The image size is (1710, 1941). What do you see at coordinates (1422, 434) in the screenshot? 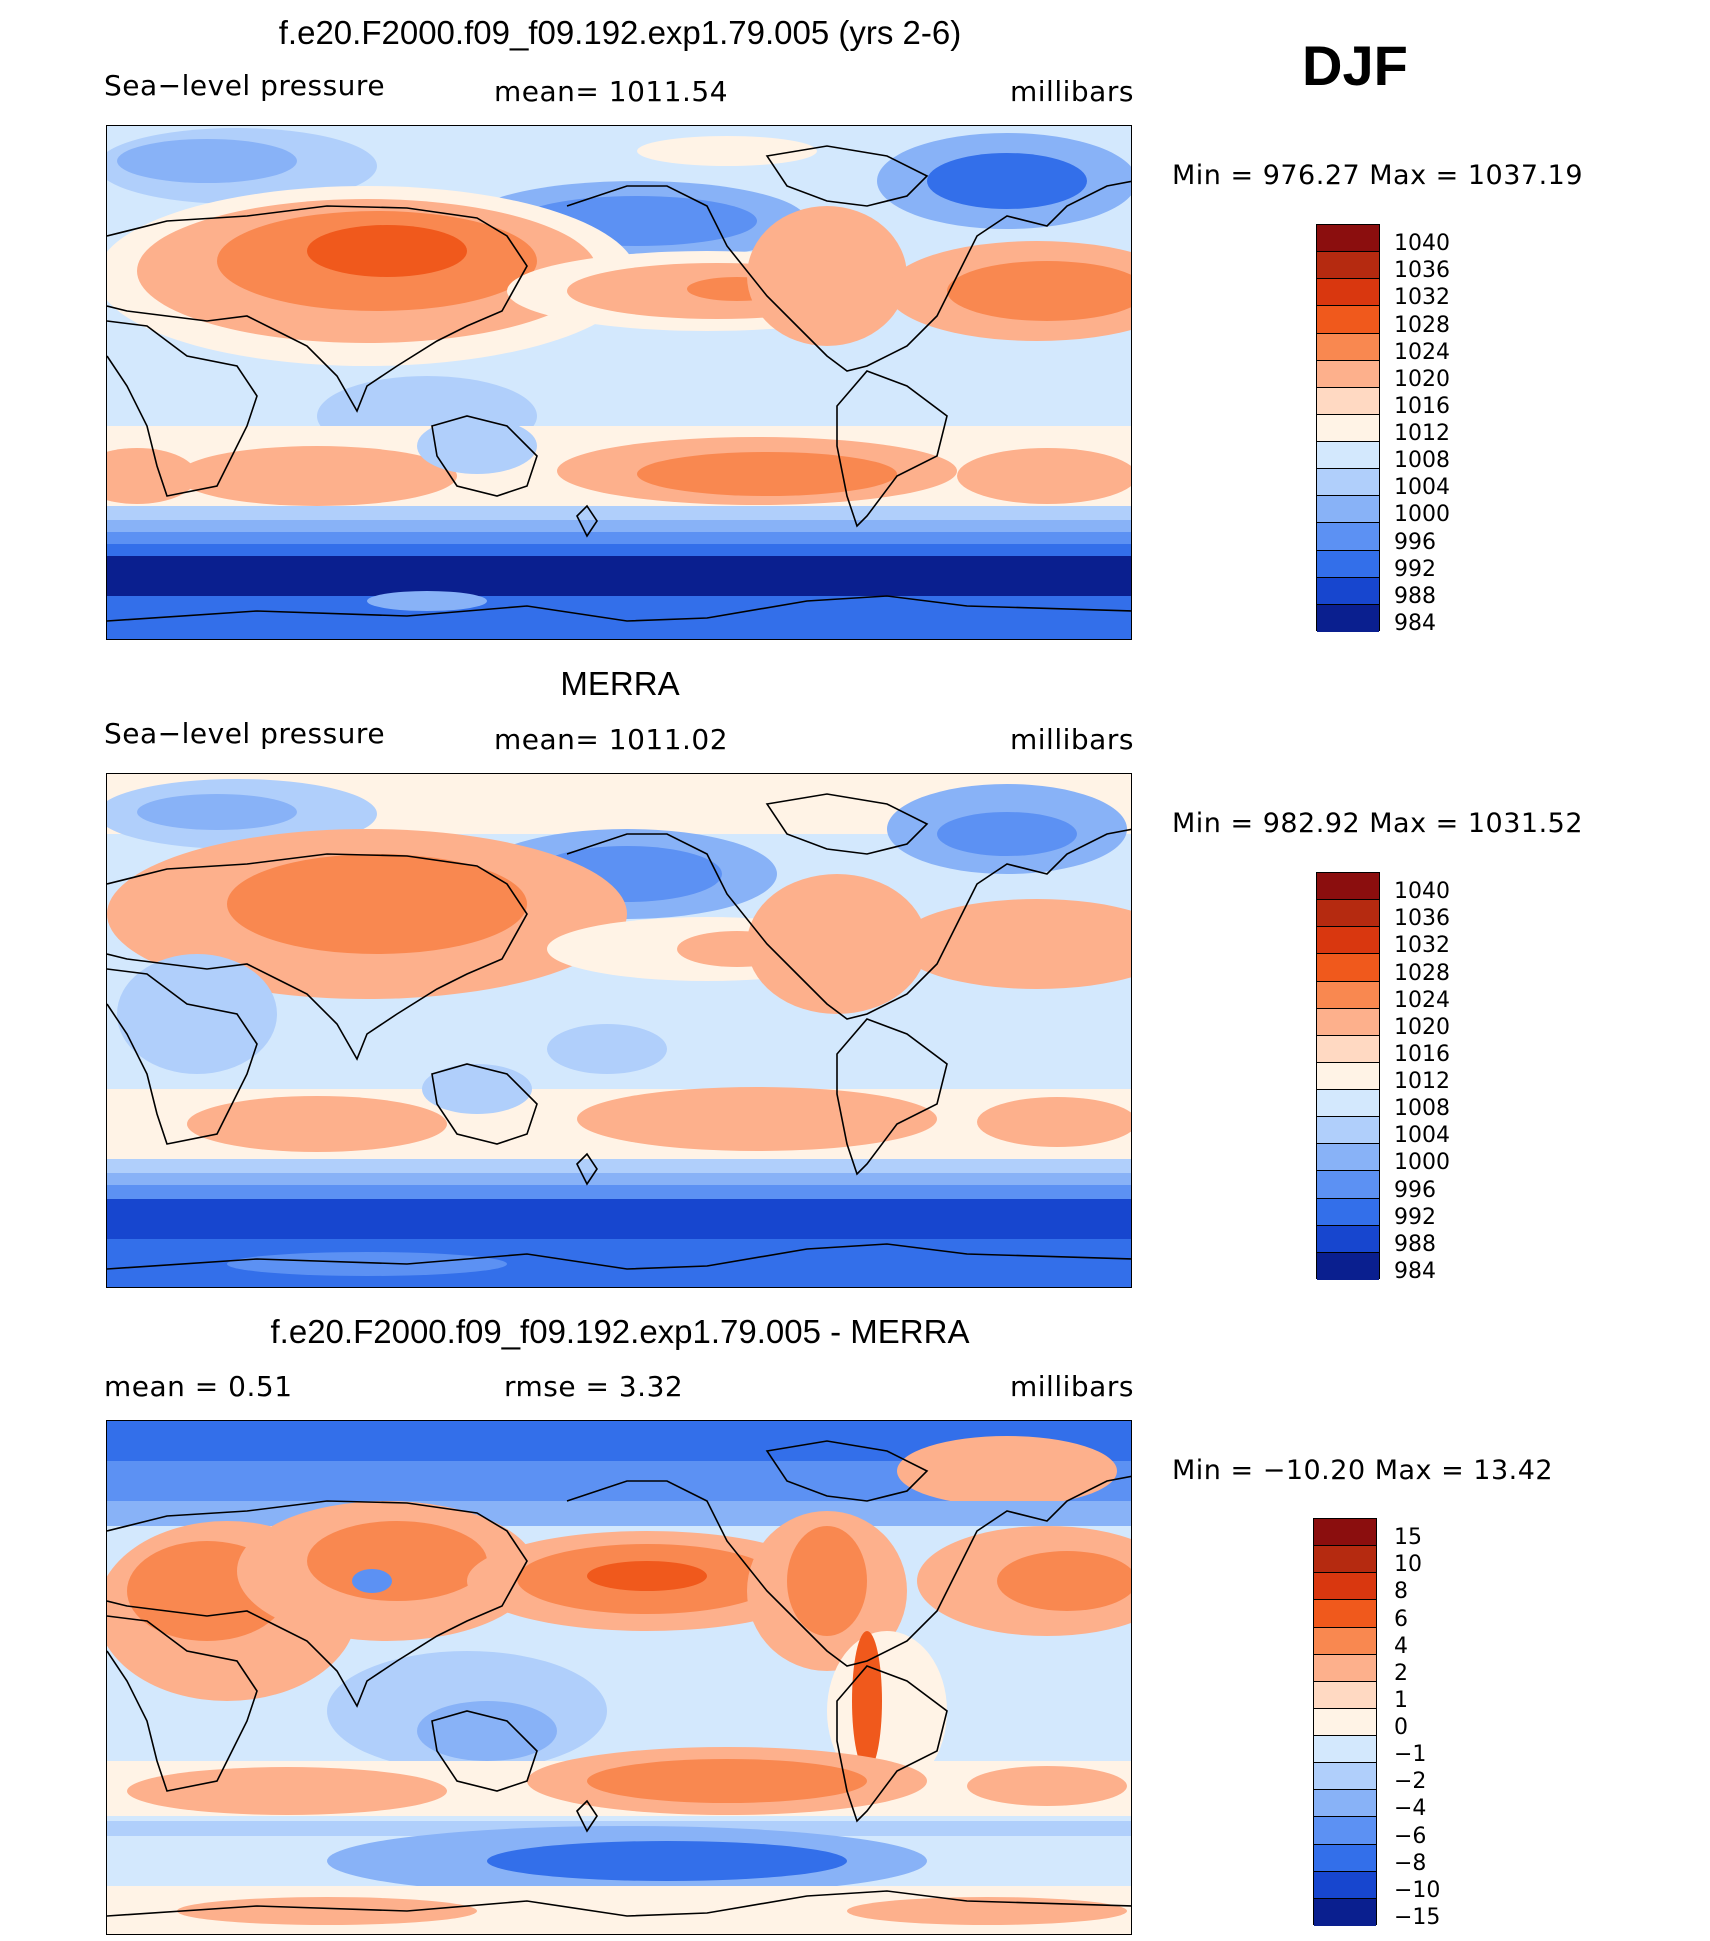
I see `colorbar-label: 1012` at bounding box center [1422, 434].